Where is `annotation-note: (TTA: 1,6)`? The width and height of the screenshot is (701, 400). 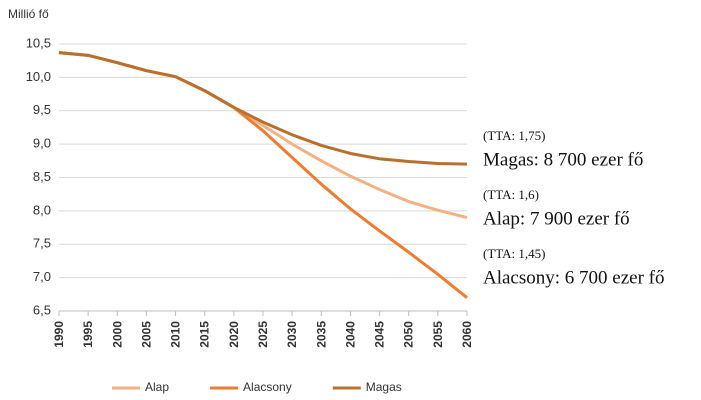 annotation-note: (TTA: 1,6) is located at coordinates (511, 194).